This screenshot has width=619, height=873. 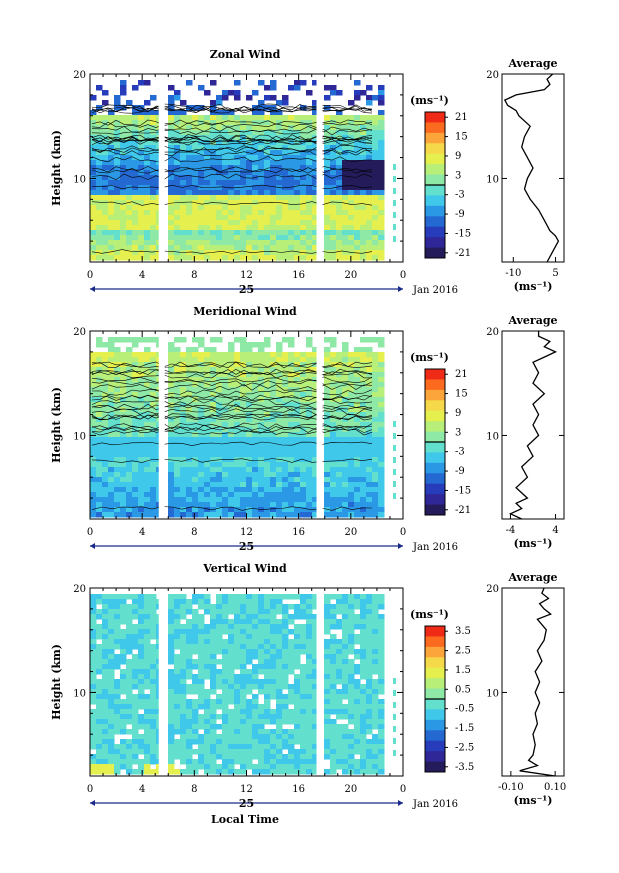 What do you see at coordinates (232, 110) in the screenshot?
I see `contour-line` at bounding box center [232, 110].